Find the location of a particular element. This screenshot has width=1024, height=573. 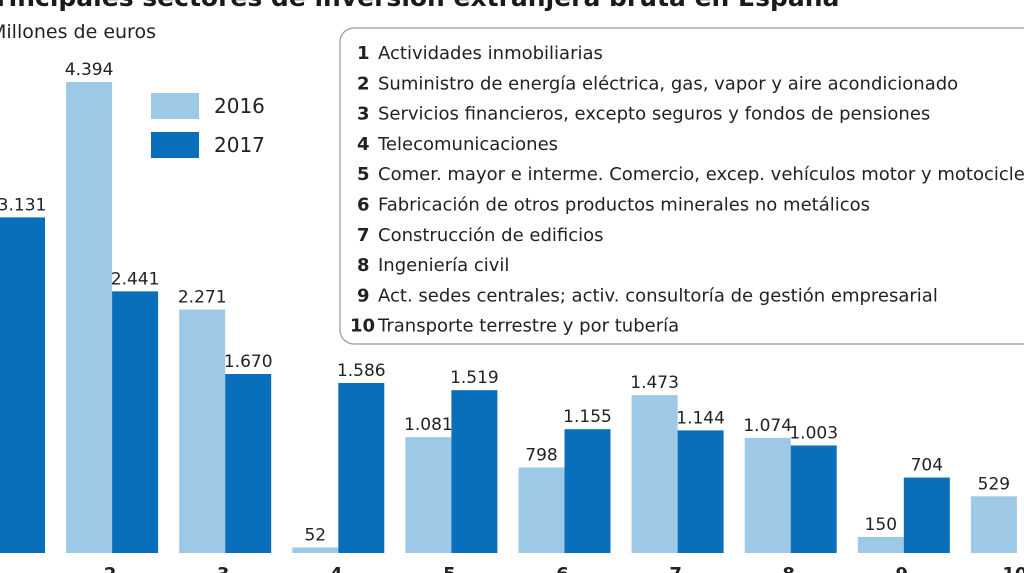

x-tick-label-4: 4 is located at coordinates (336, 568).